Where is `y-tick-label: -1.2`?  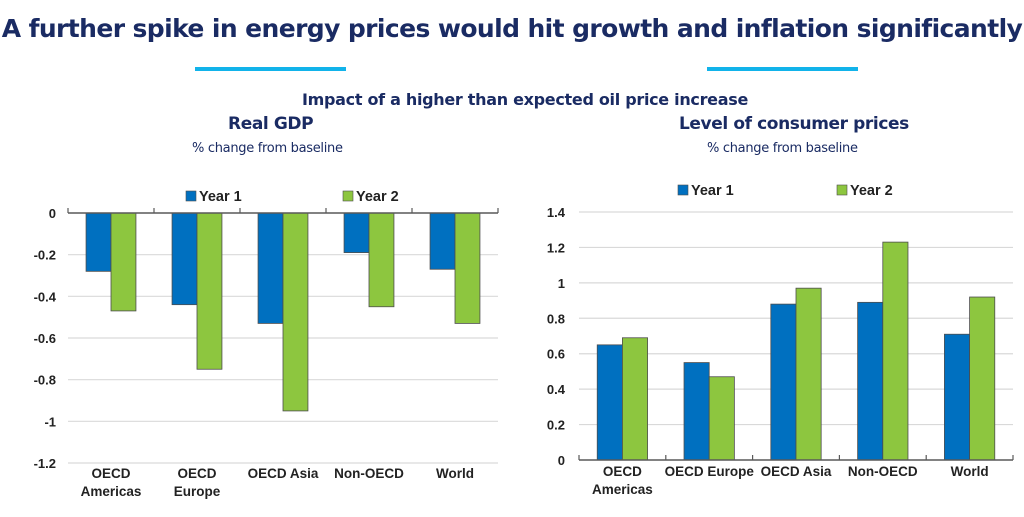
y-tick-label: -1.2 is located at coordinates (45, 463).